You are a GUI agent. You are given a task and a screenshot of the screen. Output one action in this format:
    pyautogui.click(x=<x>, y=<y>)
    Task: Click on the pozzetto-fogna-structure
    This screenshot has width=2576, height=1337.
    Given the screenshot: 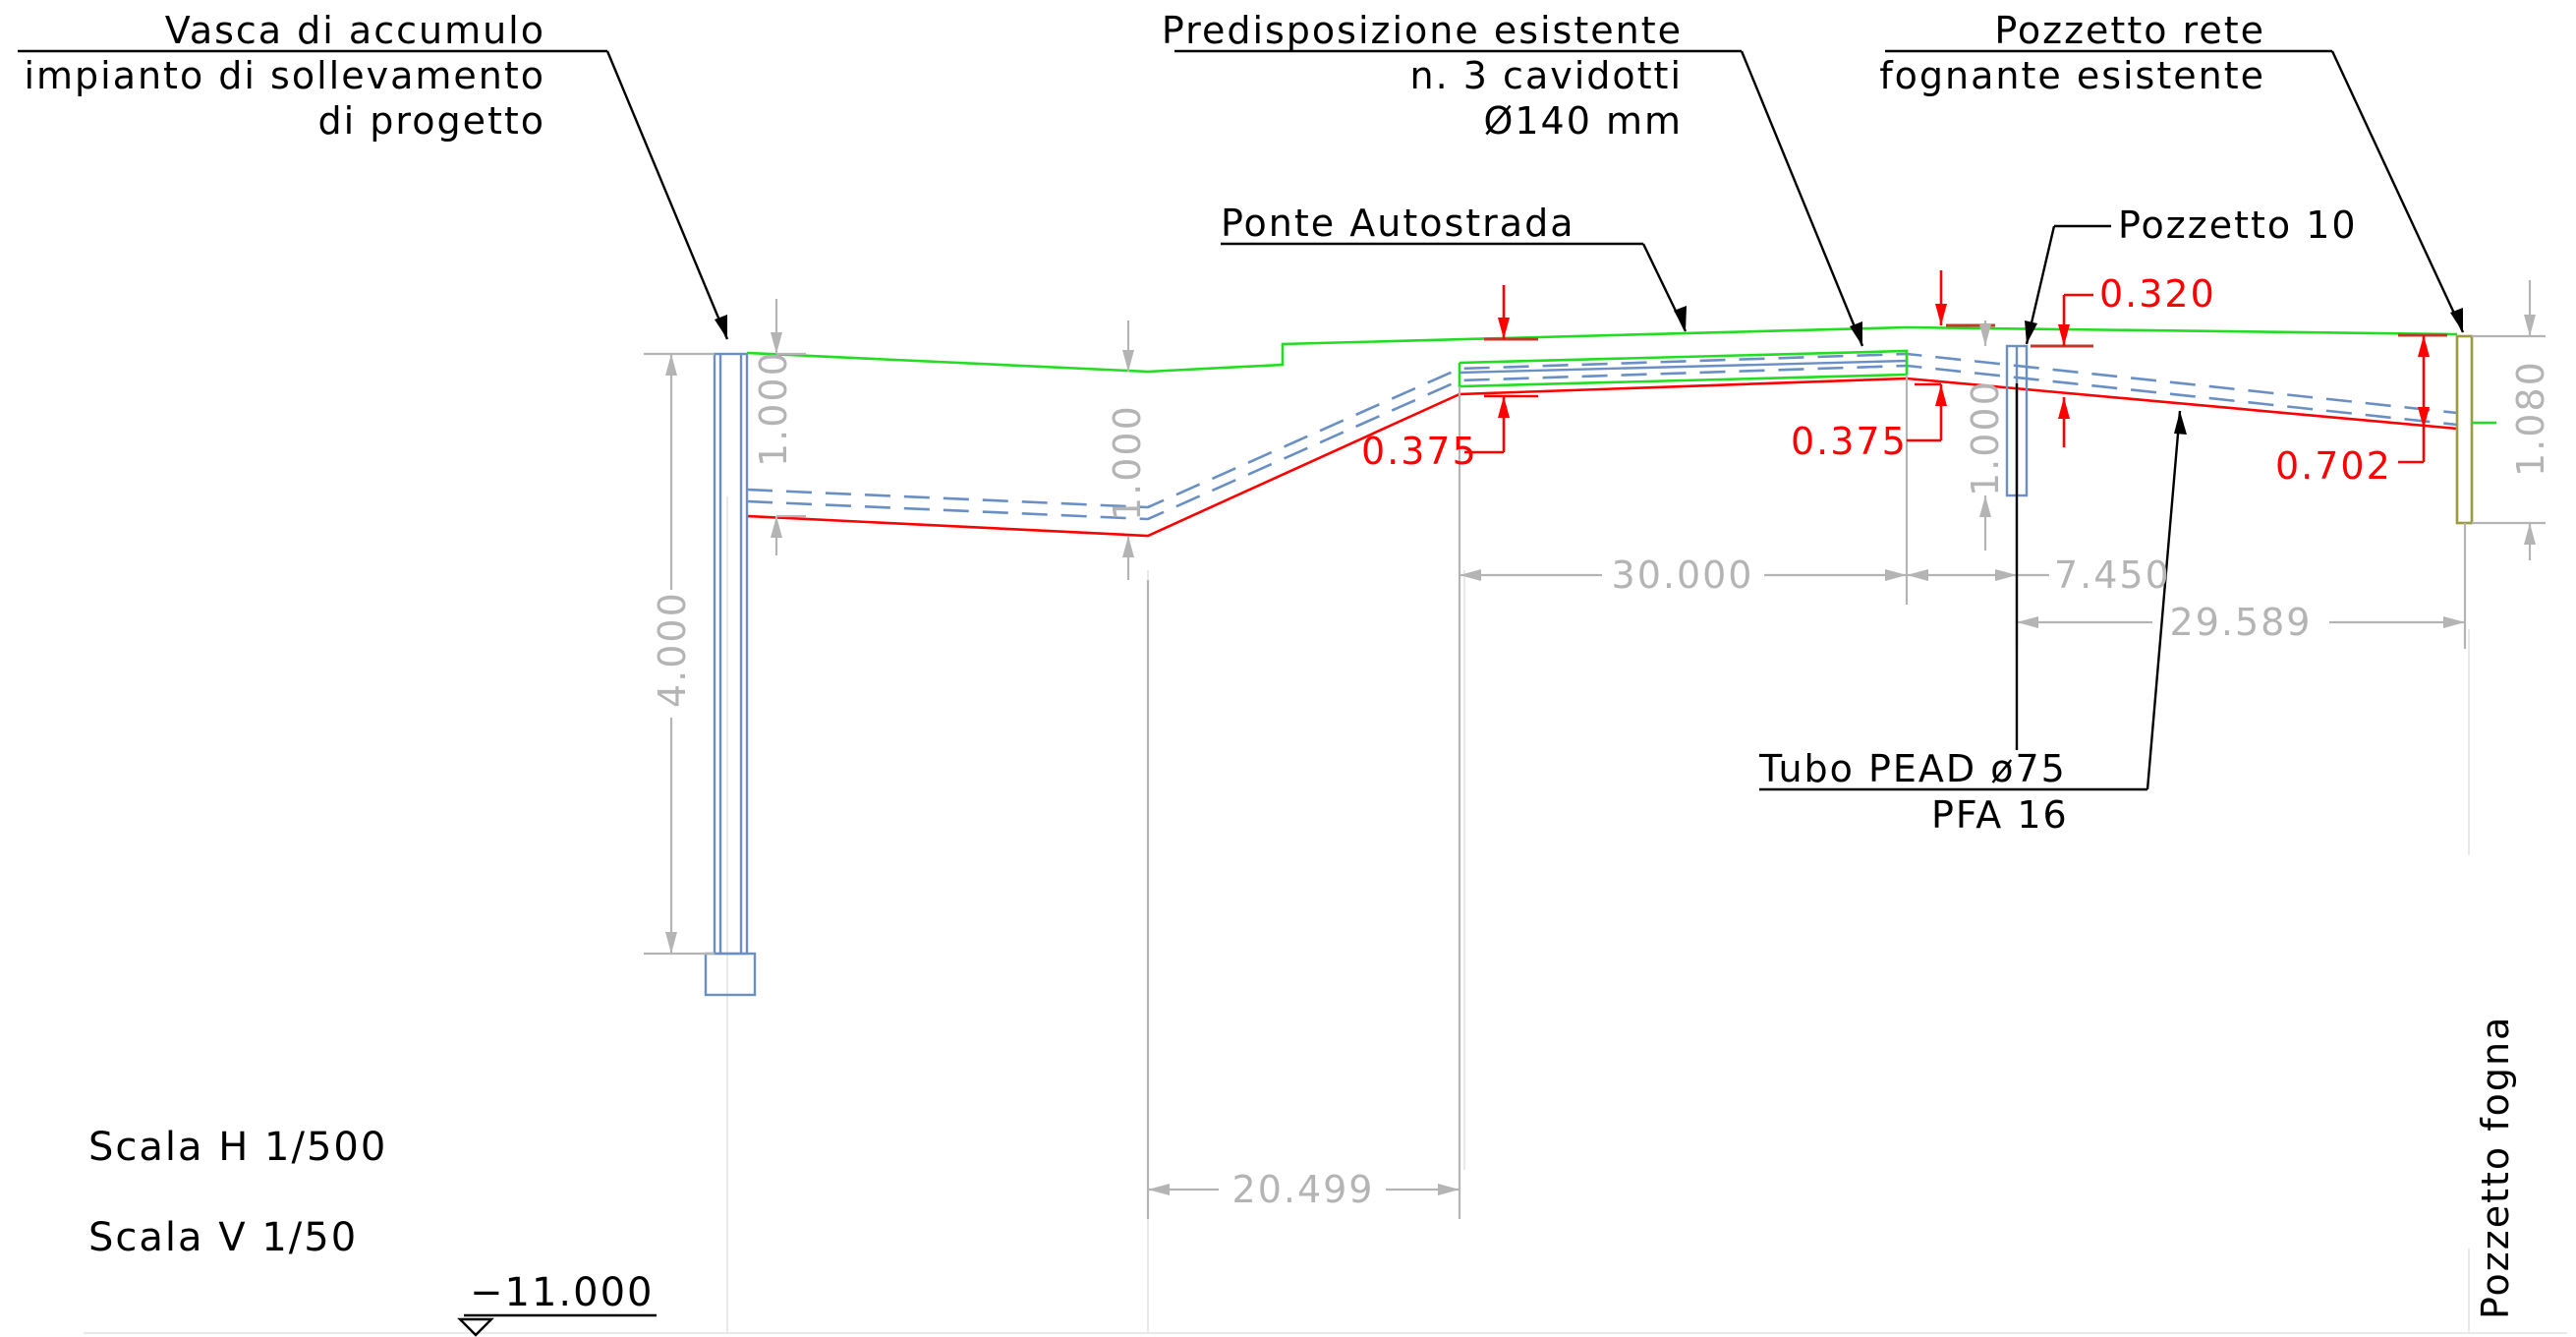 What is the action you would take?
    pyautogui.click(x=2476, y=429)
    